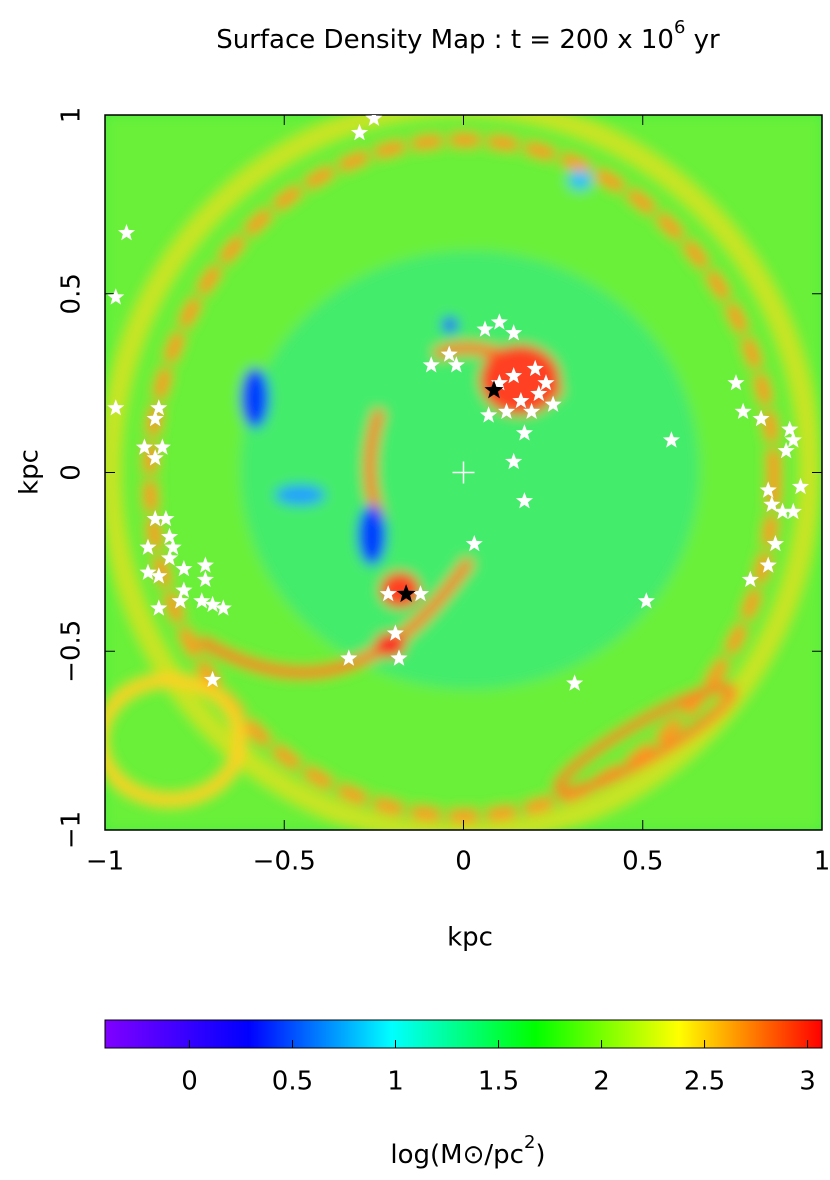 This screenshot has width=830, height=1180. What do you see at coordinates (72, 293) in the screenshot?
I see `y-tick-label: 0.5` at bounding box center [72, 293].